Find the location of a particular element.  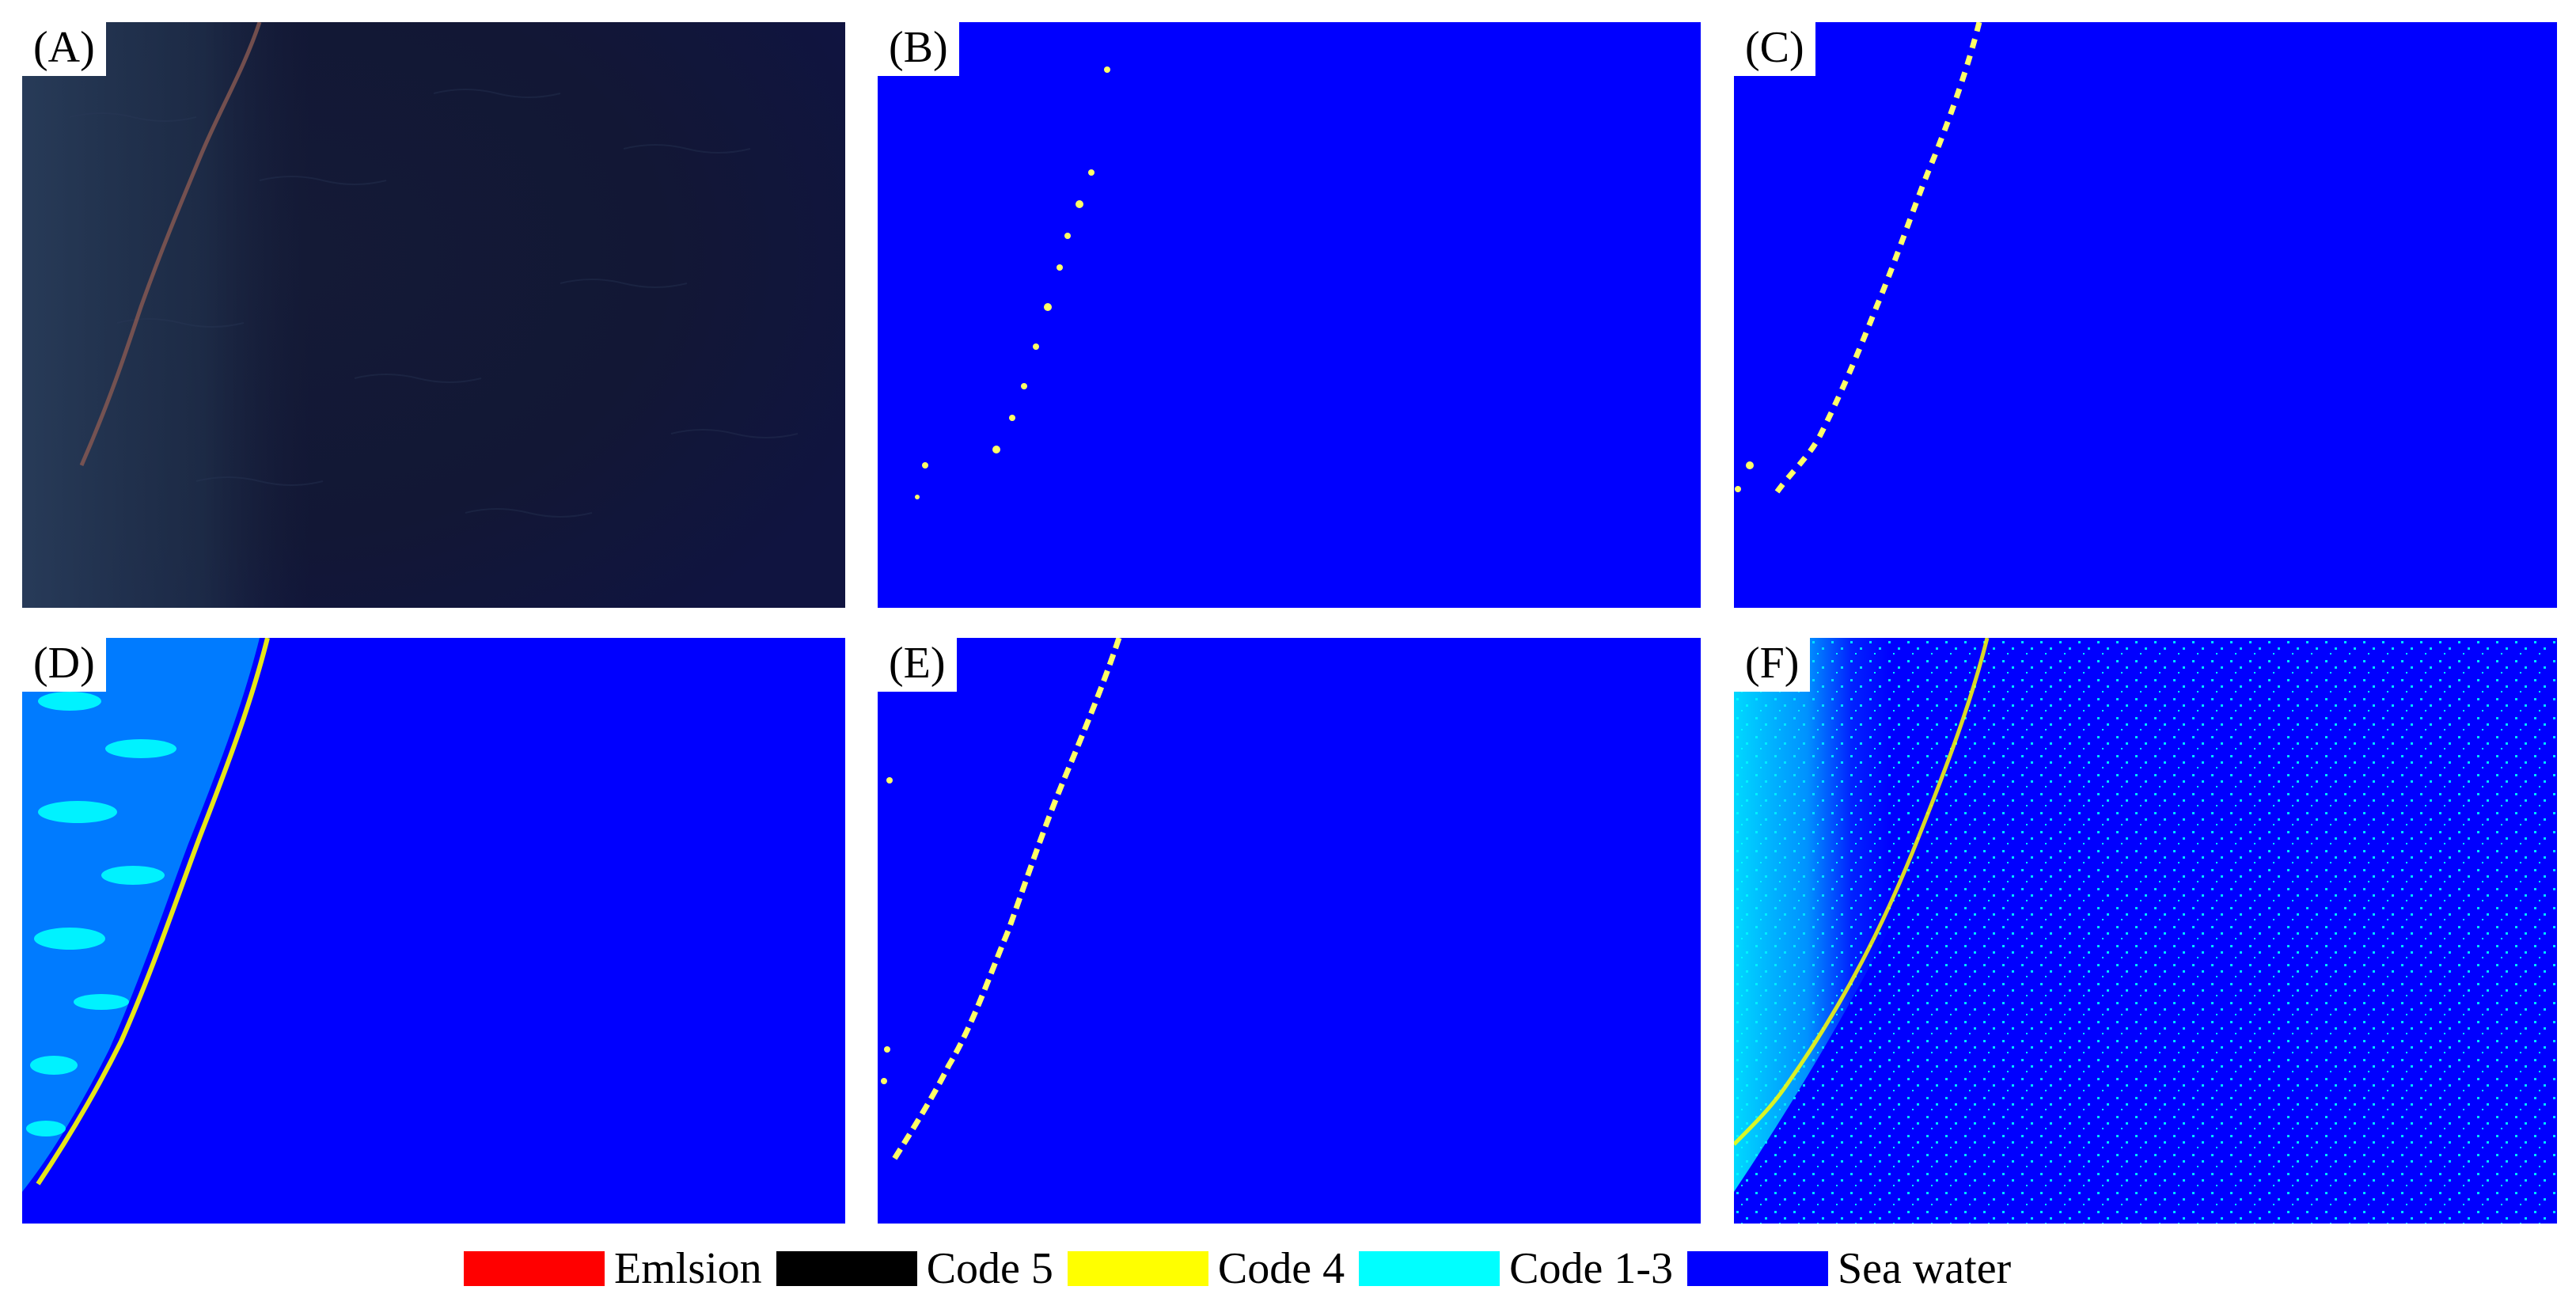

panel-label: (A) is located at coordinates (64, 49).